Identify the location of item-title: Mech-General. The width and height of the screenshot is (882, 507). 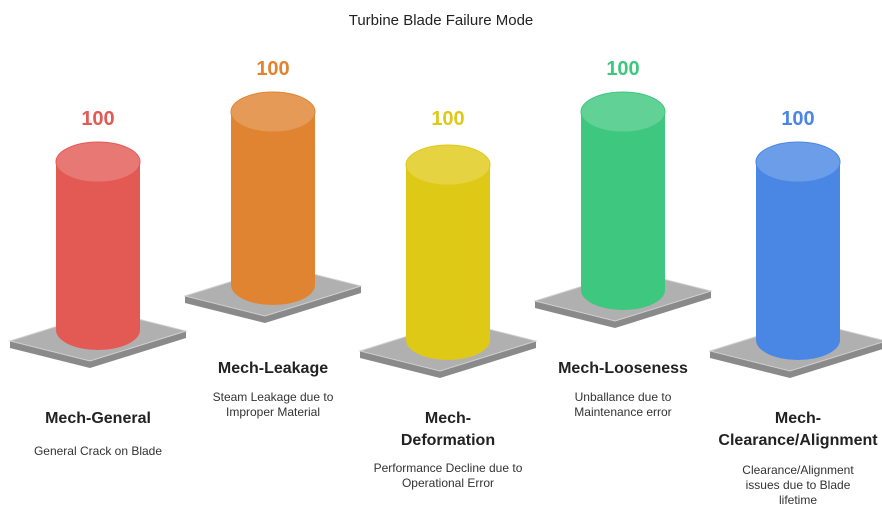
(98, 418).